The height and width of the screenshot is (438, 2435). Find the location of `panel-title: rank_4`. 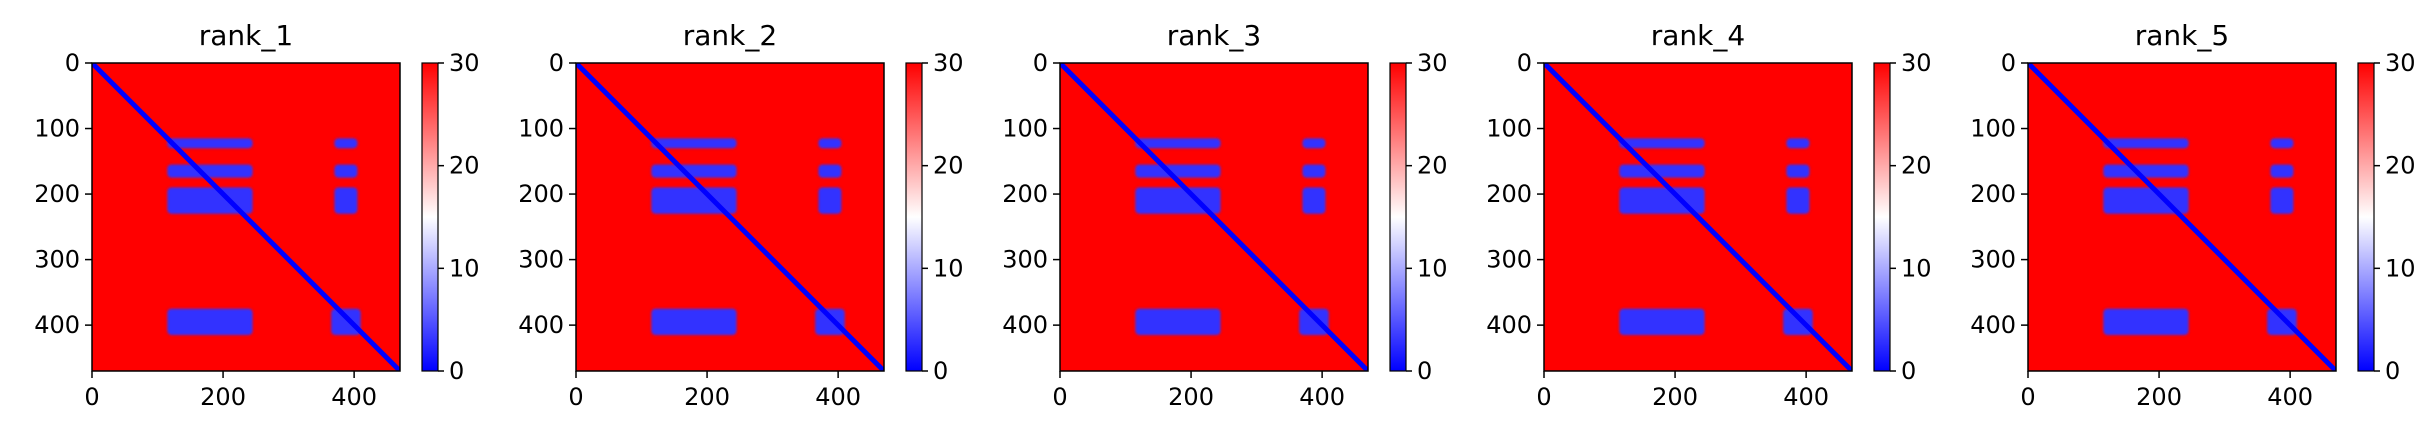

panel-title: rank_4 is located at coordinates (1698, 35).